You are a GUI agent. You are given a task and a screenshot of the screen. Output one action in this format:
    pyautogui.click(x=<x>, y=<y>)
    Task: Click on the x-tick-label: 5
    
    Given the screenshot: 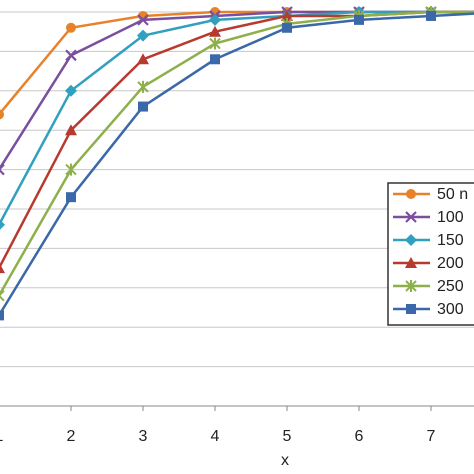 What is the action you would take?
    pyautogui.click(x=287, y=436)
    